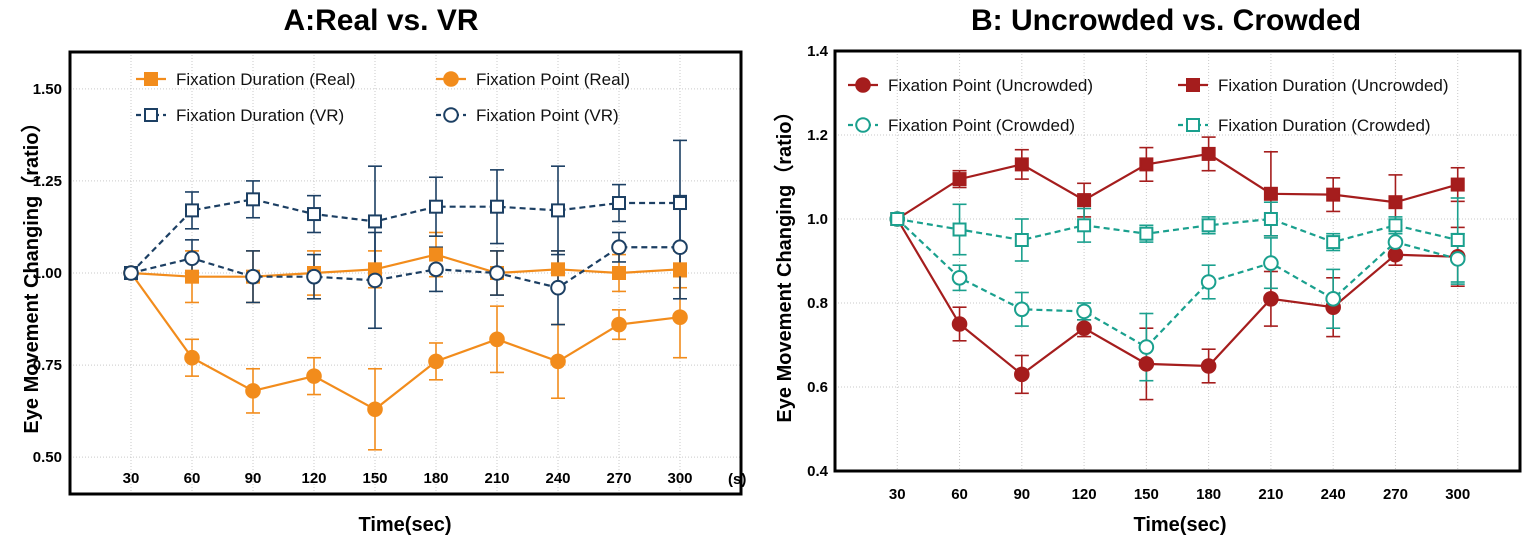 Image resolution: width=1535 pixels, height=542 pixels. Describe the element at coordinates (1304, 125) in the screenshot. I see `legend-entry: Fixation Duration (Crowded)` at that location.